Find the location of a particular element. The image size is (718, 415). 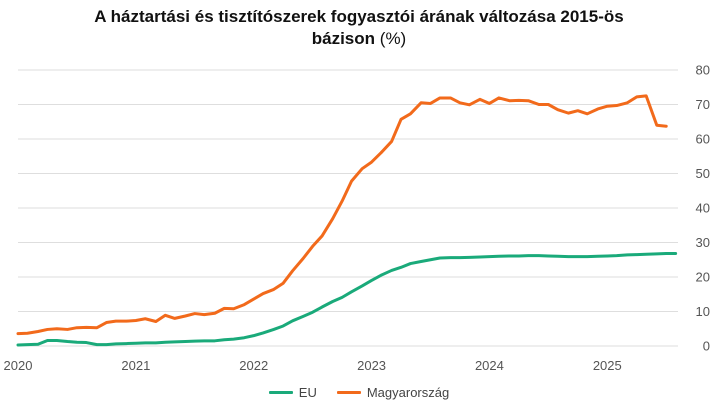

y-tick-label: 30 is located at coordinates (703, 242).